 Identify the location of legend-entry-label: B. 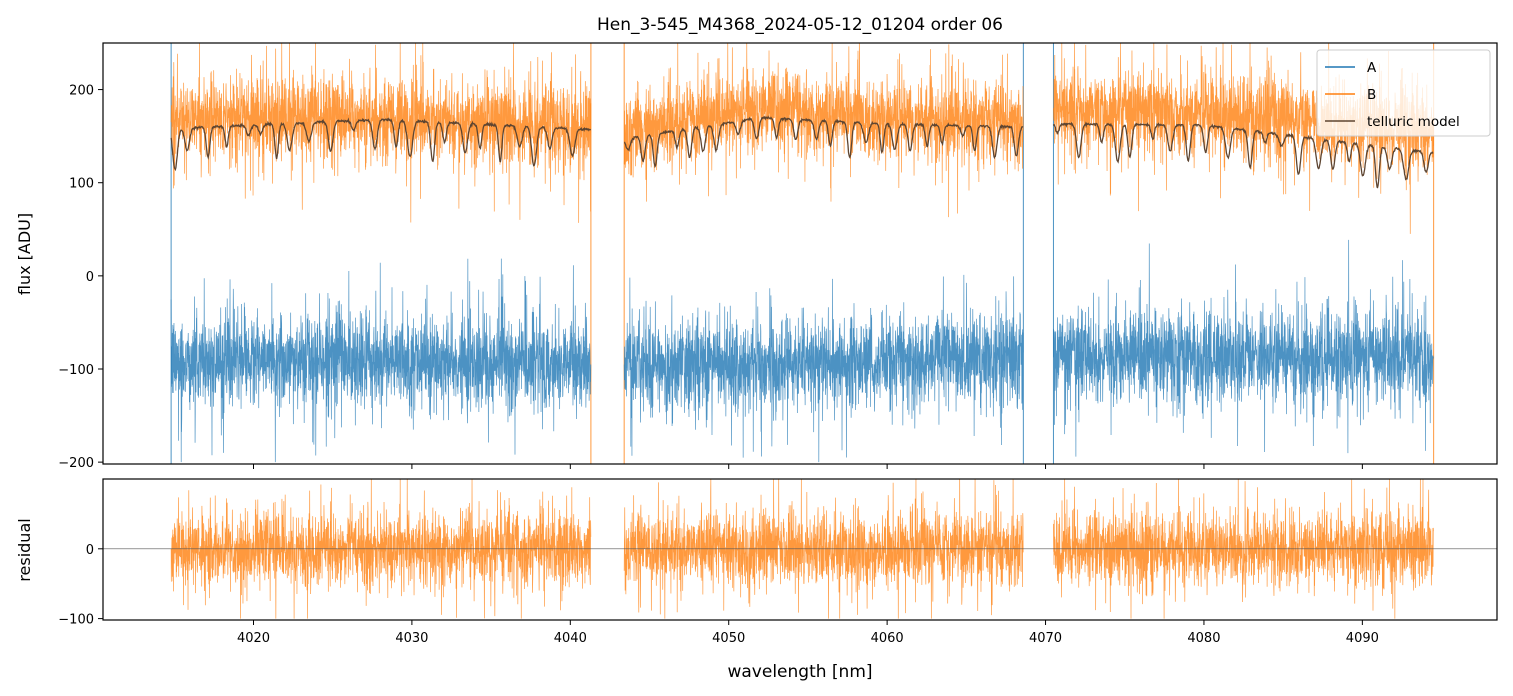
(1371, 95).